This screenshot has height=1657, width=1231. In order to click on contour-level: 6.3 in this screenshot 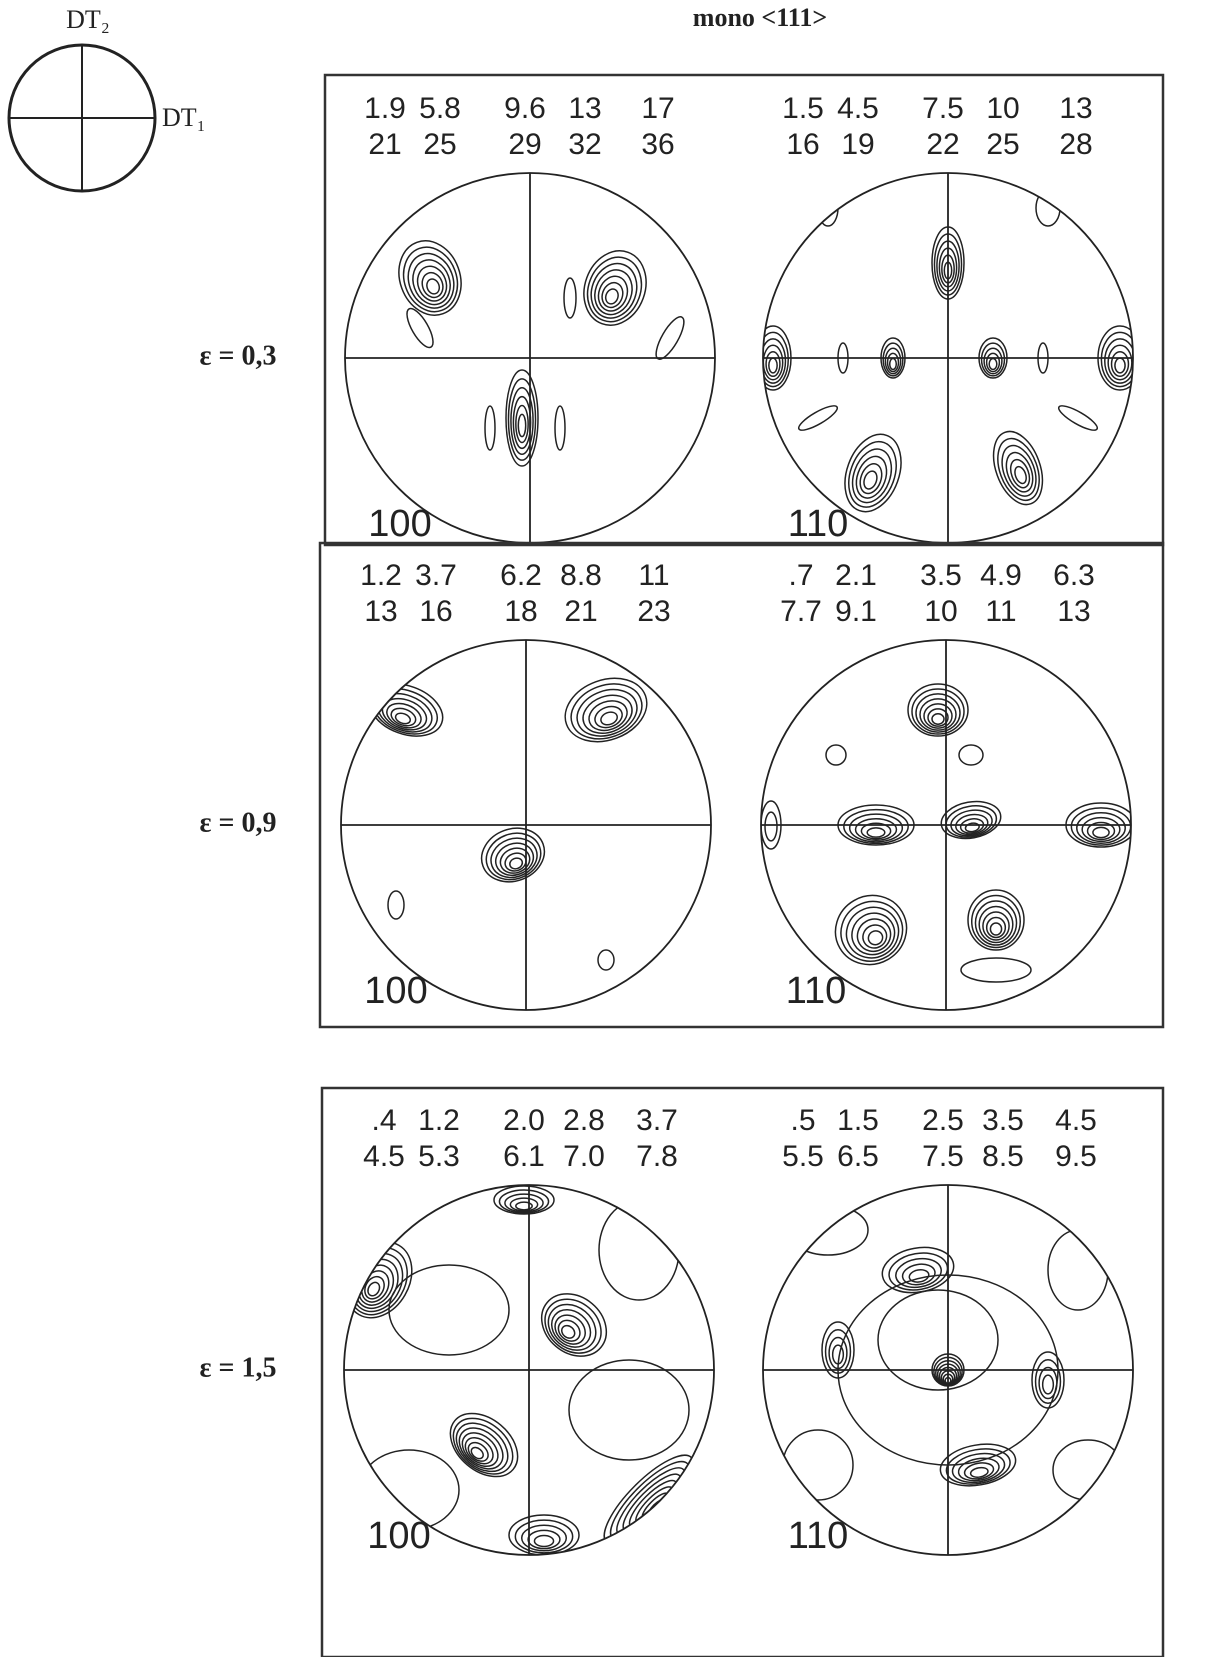, I will do `click(1074, 575)`.